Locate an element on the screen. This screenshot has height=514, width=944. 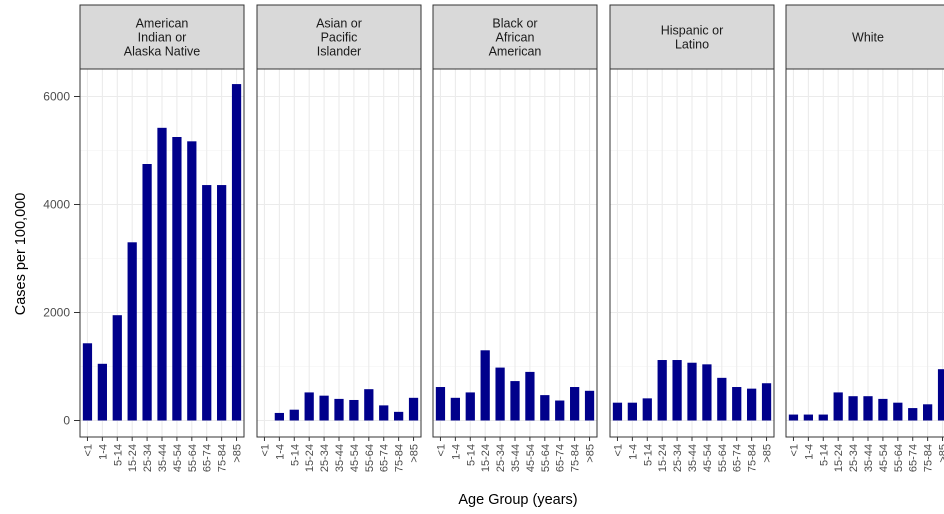
facet-strip-label: African is located at coordinates (515, 38).